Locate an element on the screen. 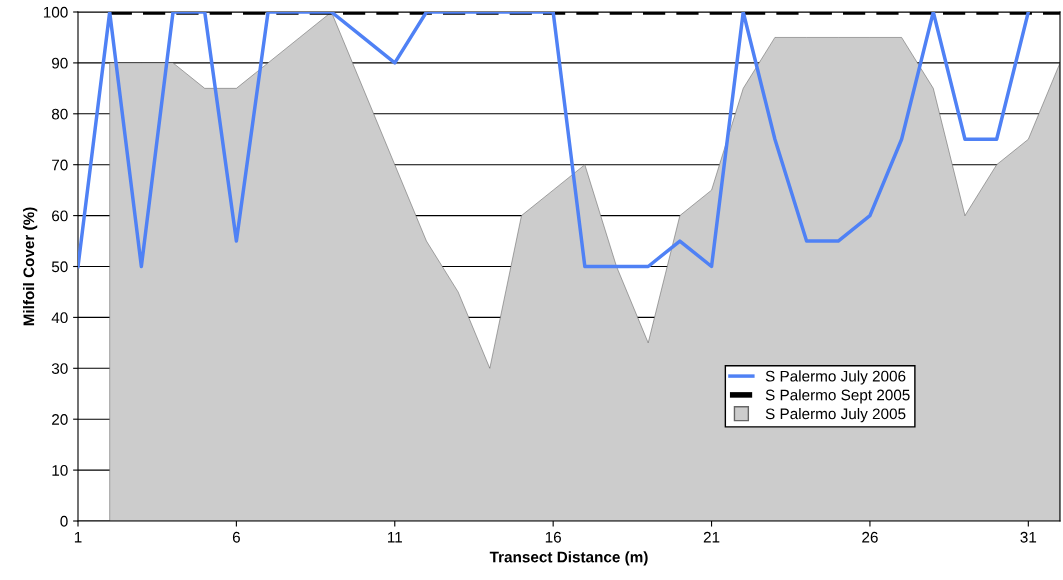  x-tick-label: 11 is located at coordinates (395, 537).